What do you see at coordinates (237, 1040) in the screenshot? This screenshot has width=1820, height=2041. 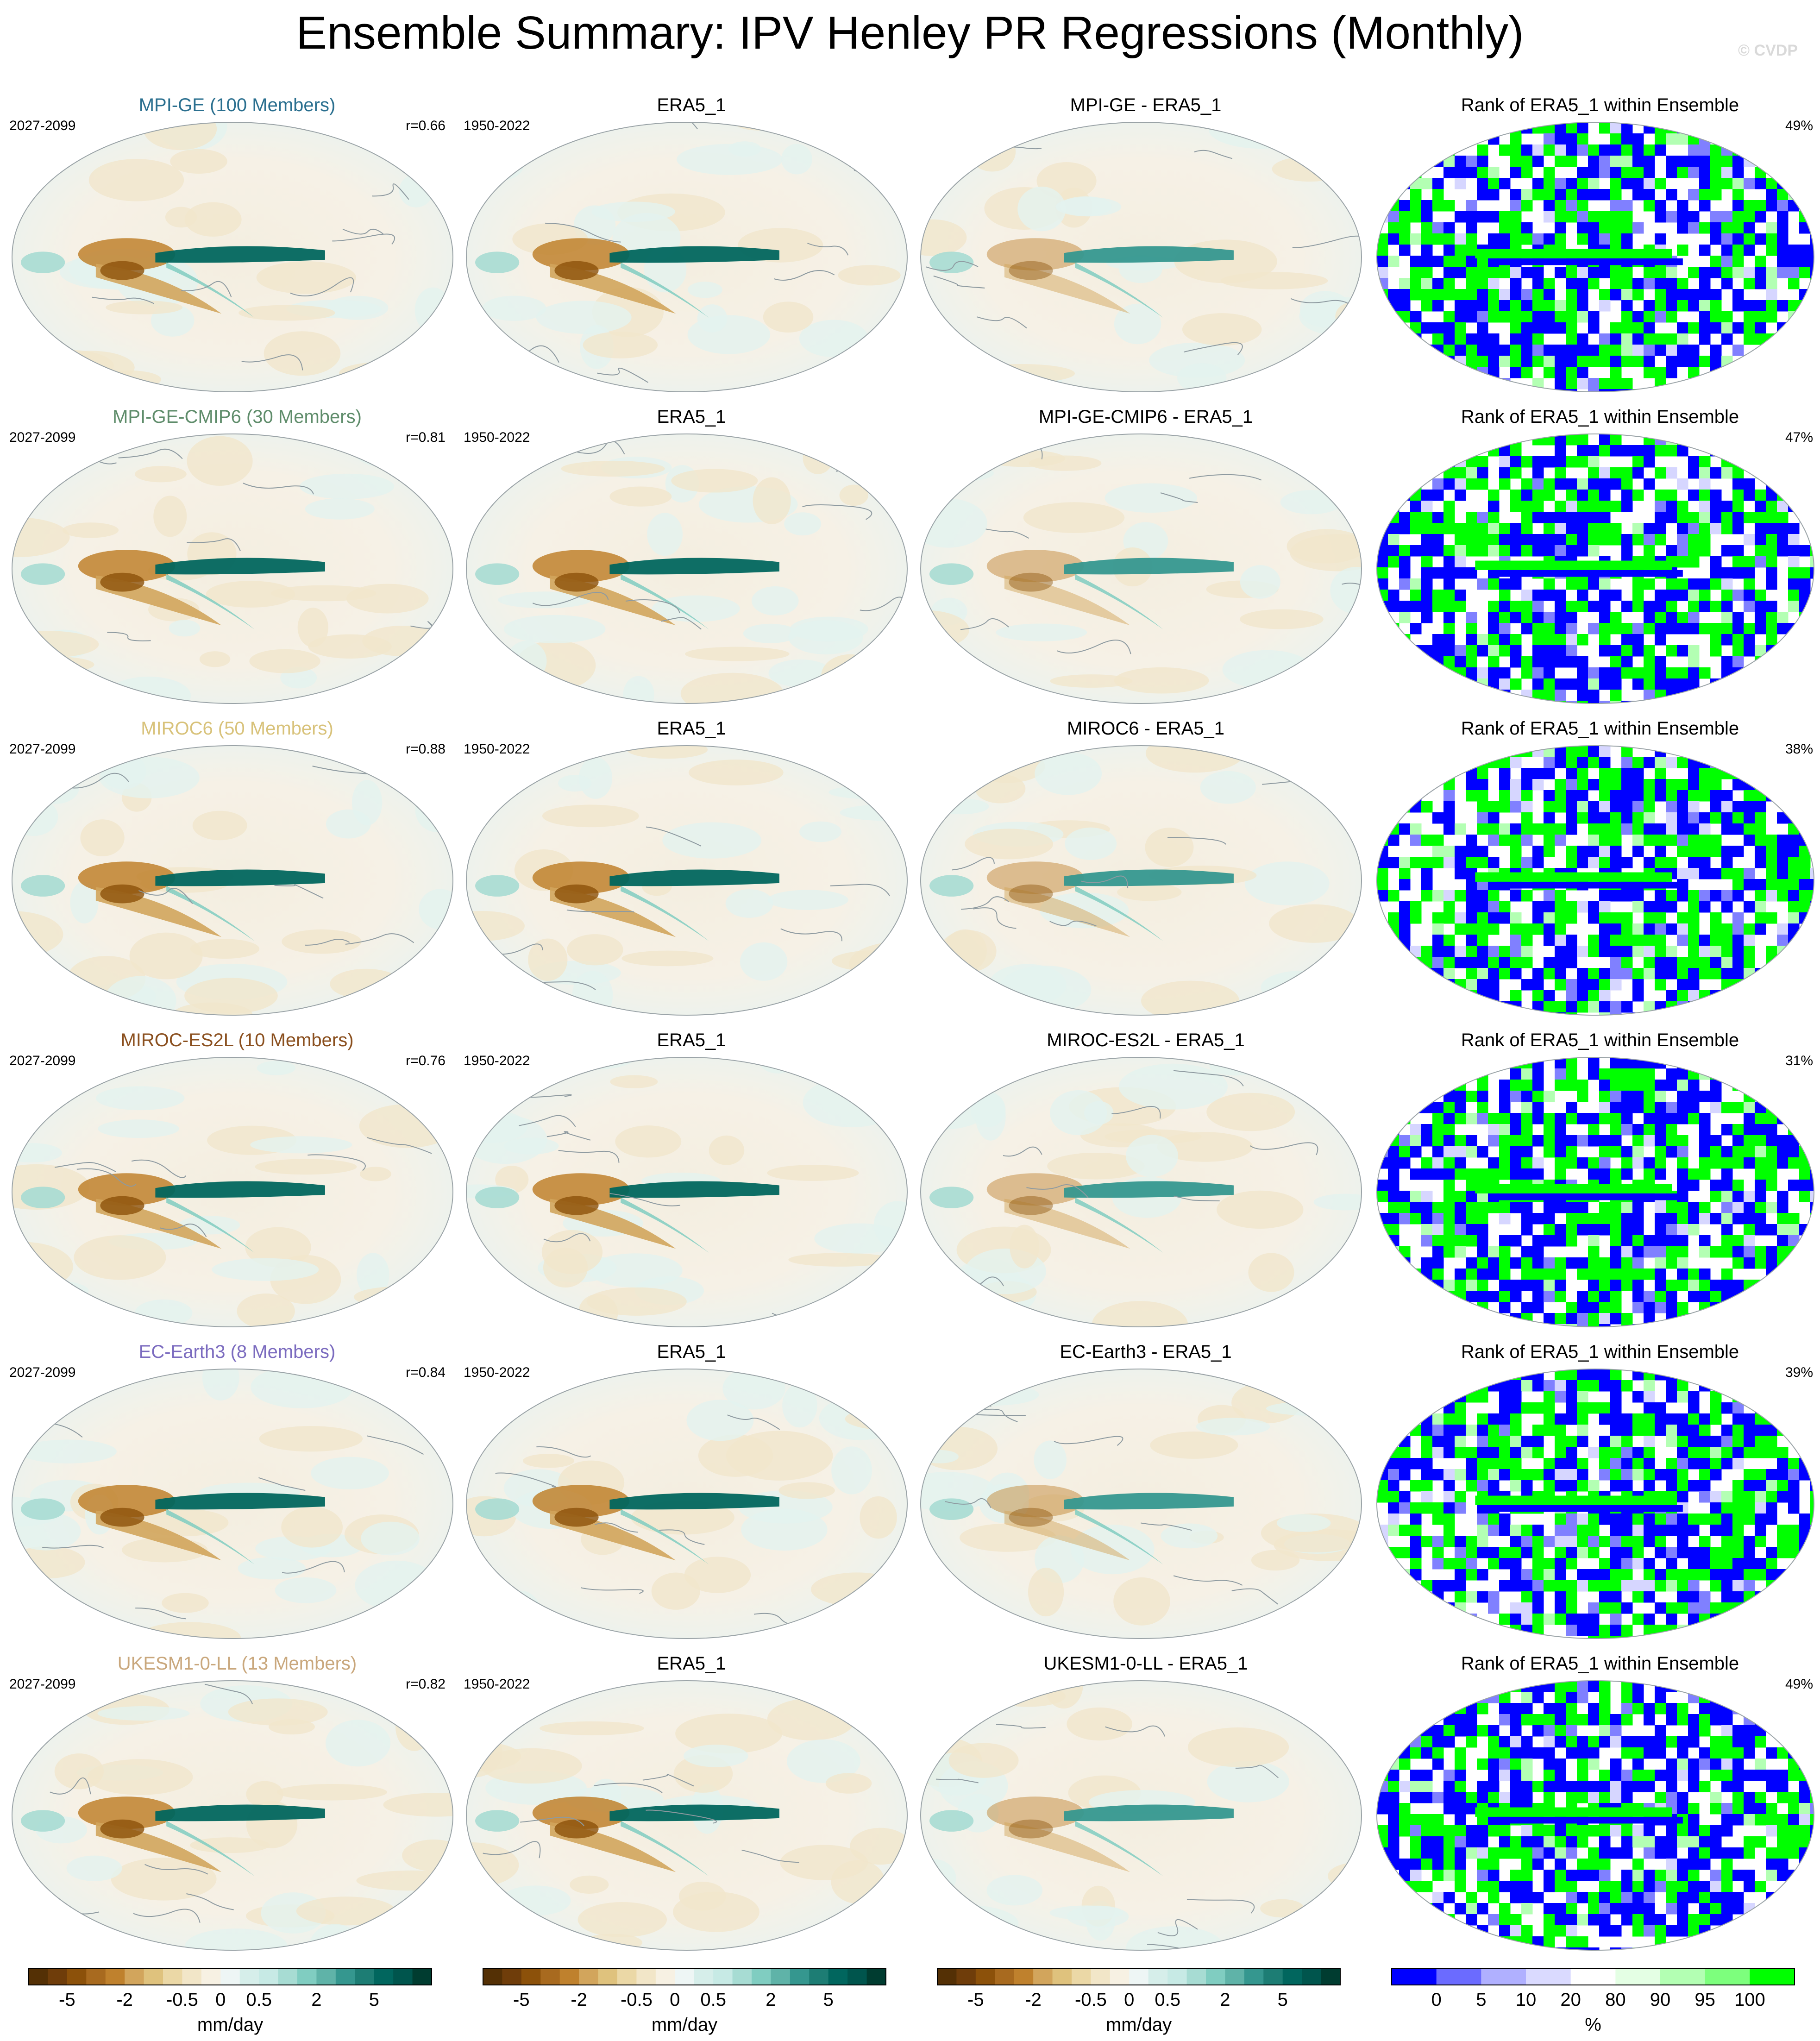 I see `model-panel-title: MIROC-ES2L (10 Members)` at bounding box center [237, 1040].